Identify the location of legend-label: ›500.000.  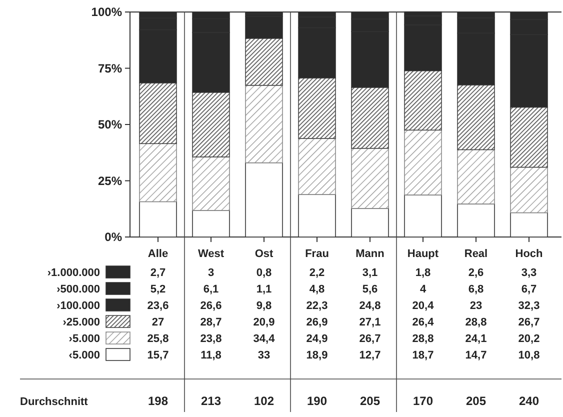
(78, 289).